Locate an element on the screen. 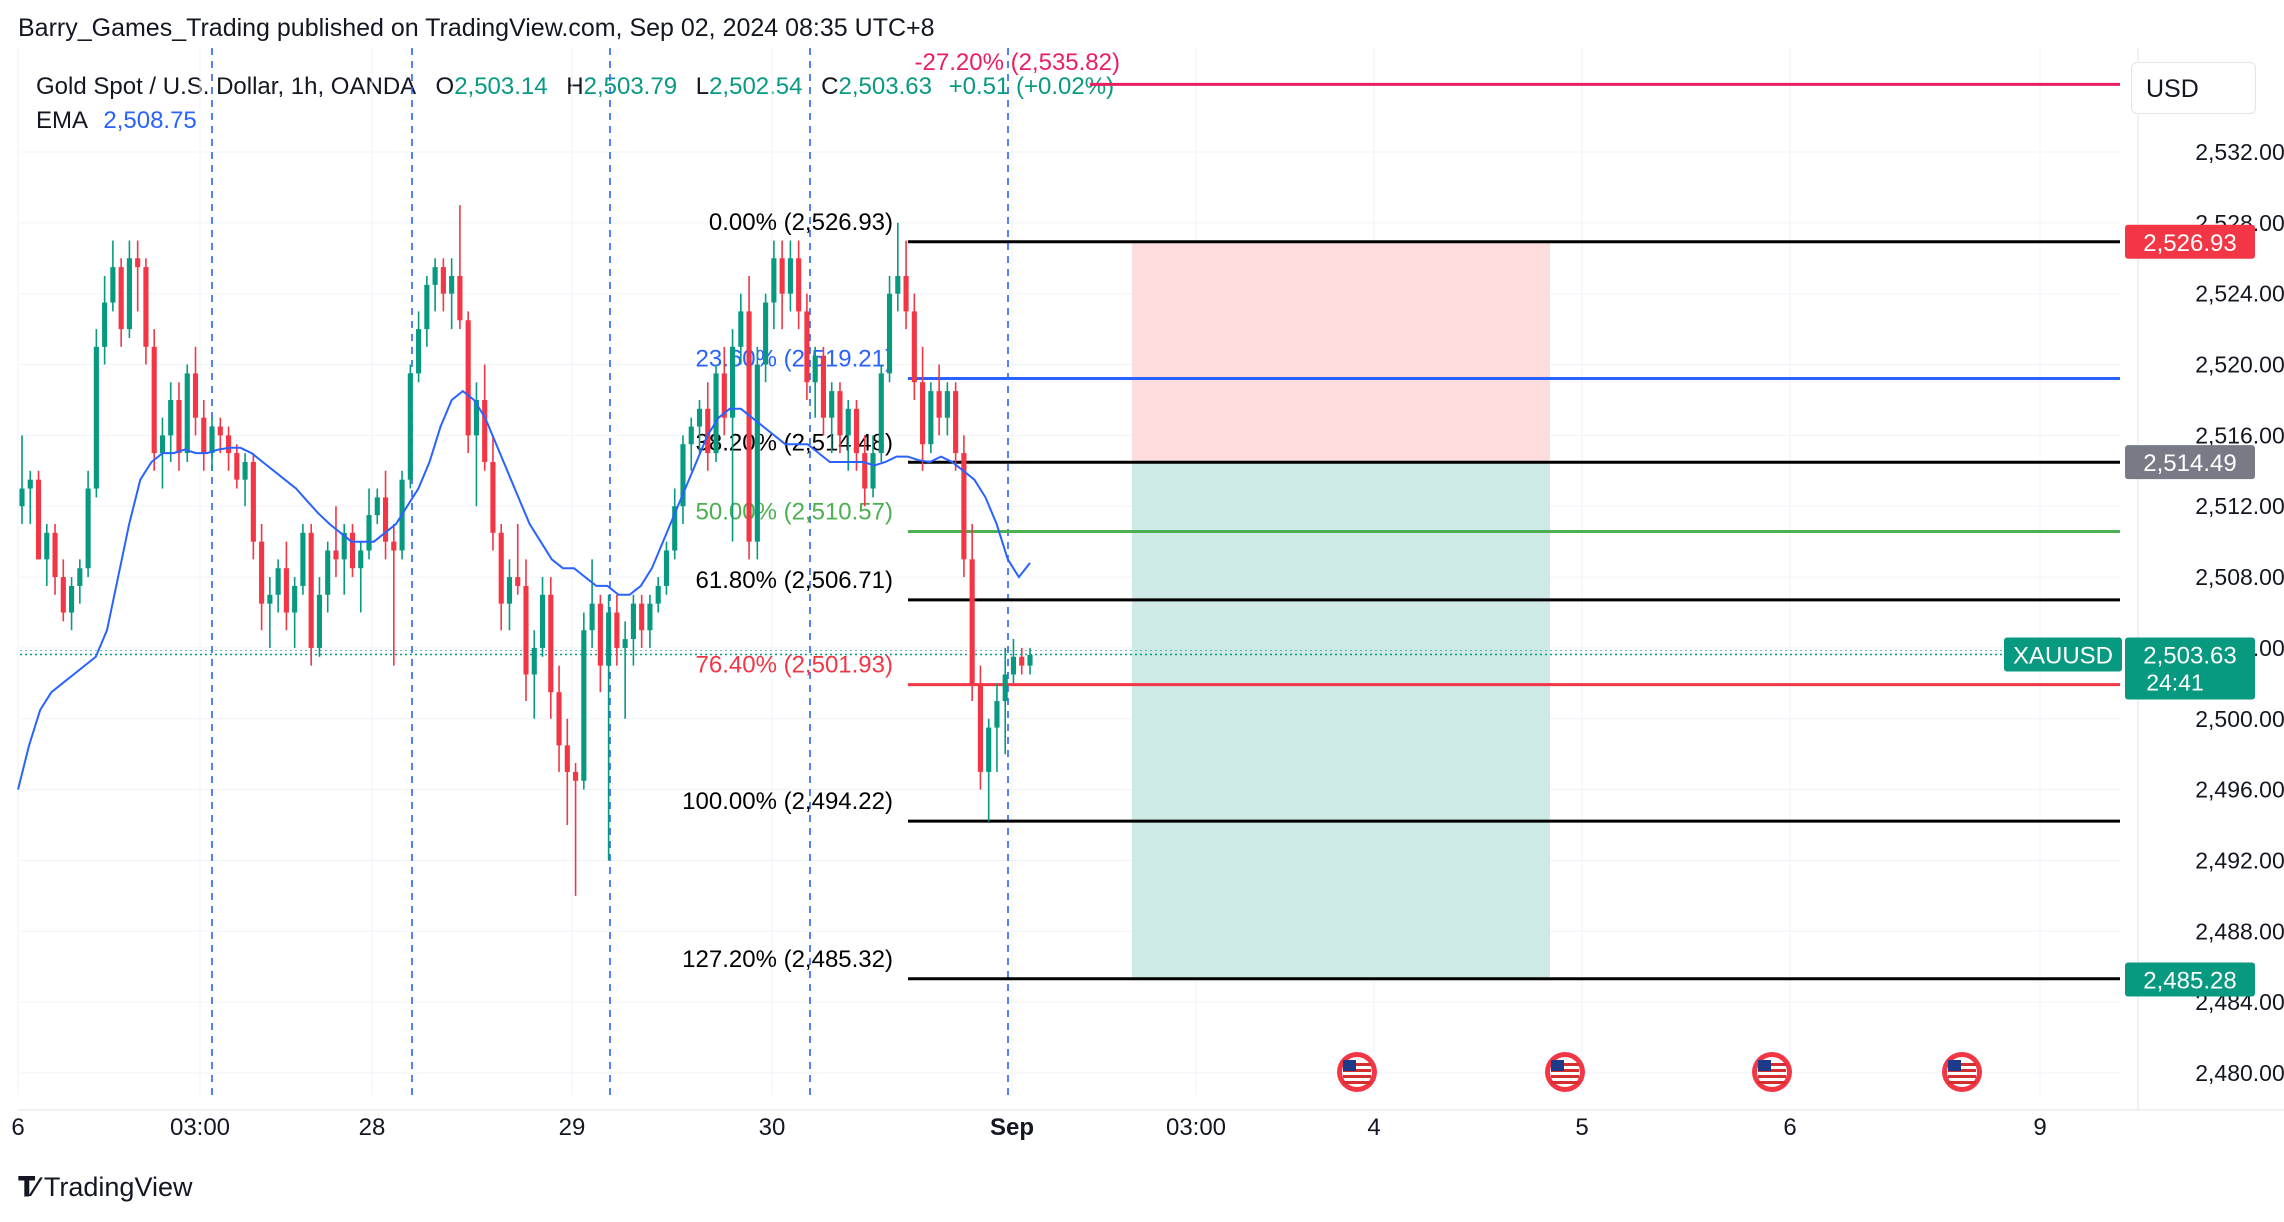 The height and width of the screenshot is (1222, 2284). tradingview-mark-icon: 𝐓∕ is located at coordinates (28, 1187).